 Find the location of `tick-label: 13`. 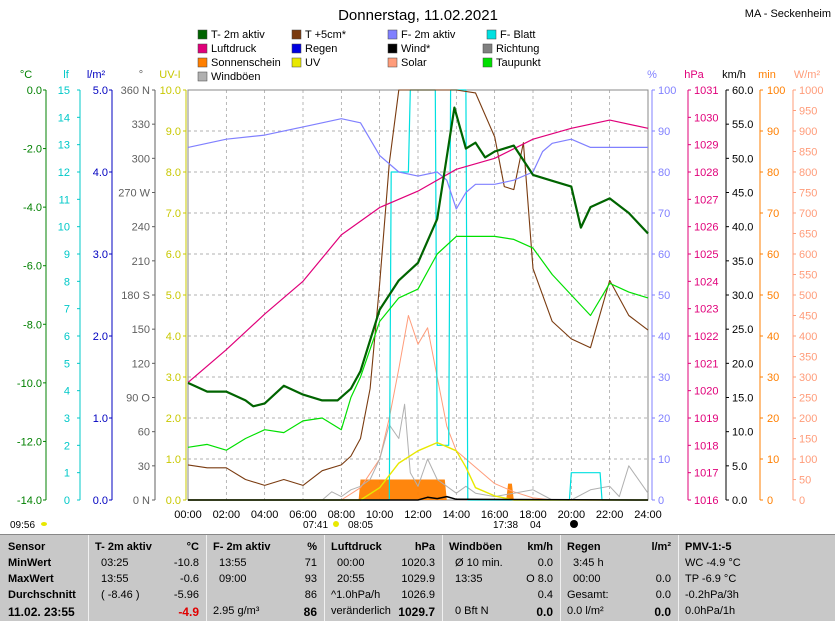

tick-label: 13 is located at coordinates (64, 146).